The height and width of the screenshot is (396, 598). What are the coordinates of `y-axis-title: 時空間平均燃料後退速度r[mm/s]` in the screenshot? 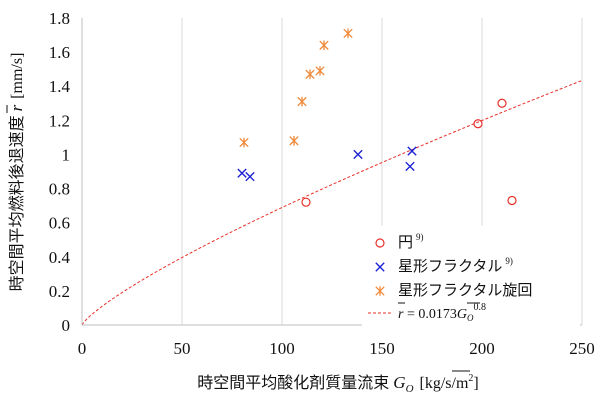 It's located at (16, 172).